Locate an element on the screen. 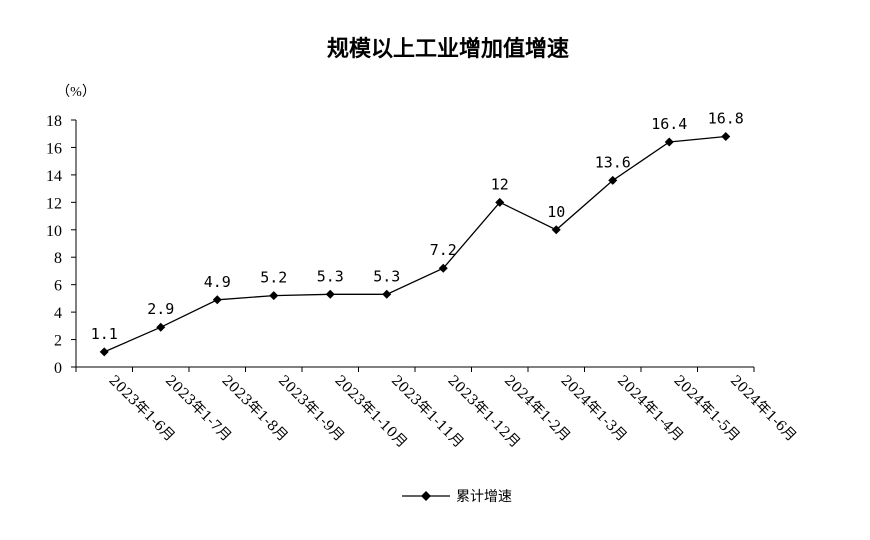 This screenshot has height=540, width=870. data-label: 10 is located at coordinates (556, 212).